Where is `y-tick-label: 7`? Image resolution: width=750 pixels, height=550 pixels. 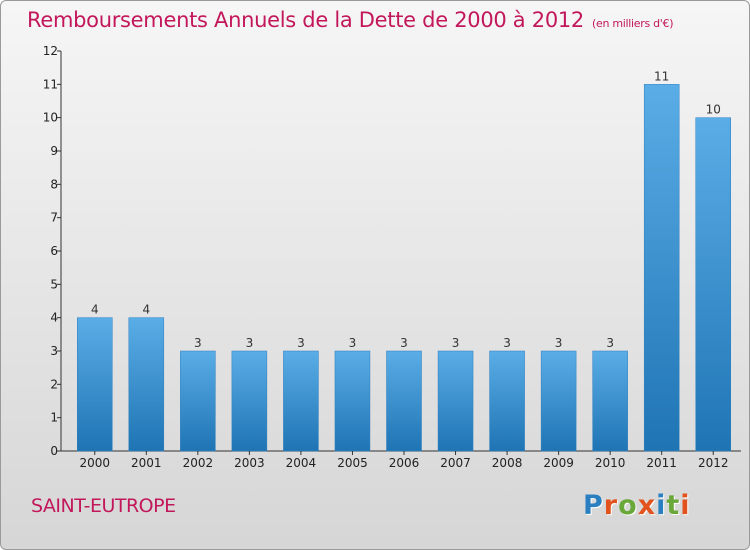
y-tick-label: 7 is located at coordinates (54, 218).